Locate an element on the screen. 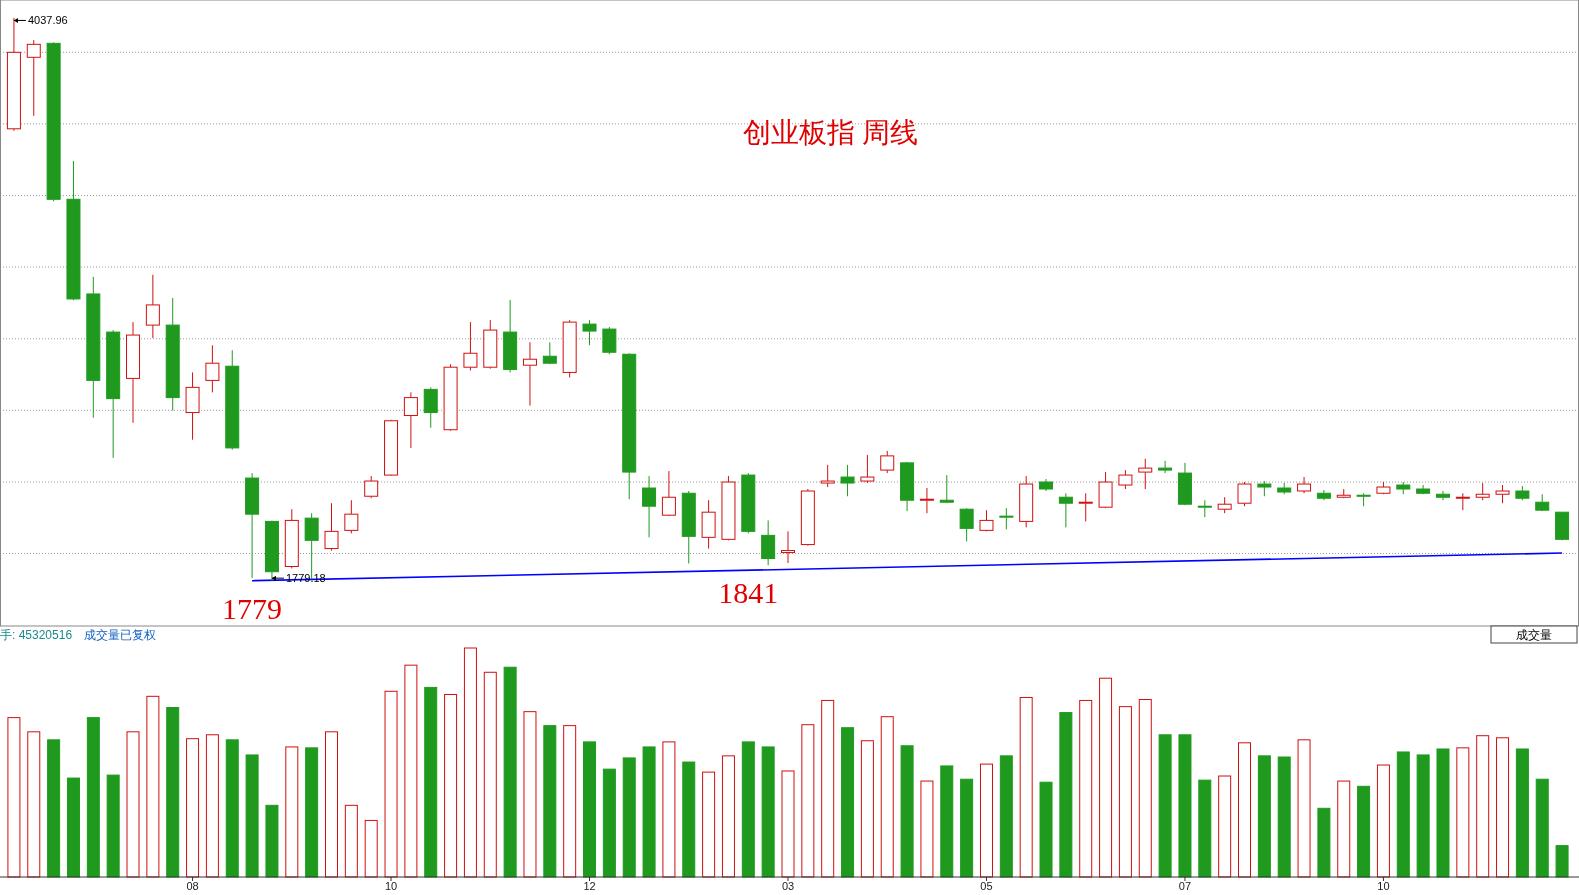 The height and width of the screenshot is (895, 1579). text: 成交量 is located at coordinates (1534, 635).